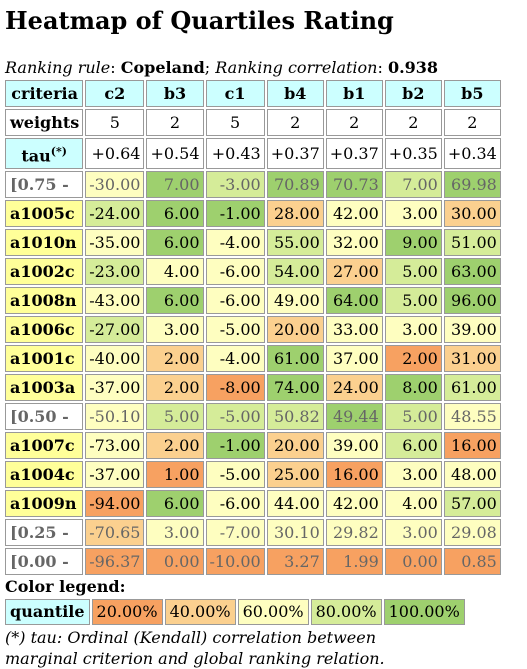 The image size is (527, 669). Describe the element at coordinates (472, 185) in the screenshot. I see `heatmap-cell: 69.98` at that location.